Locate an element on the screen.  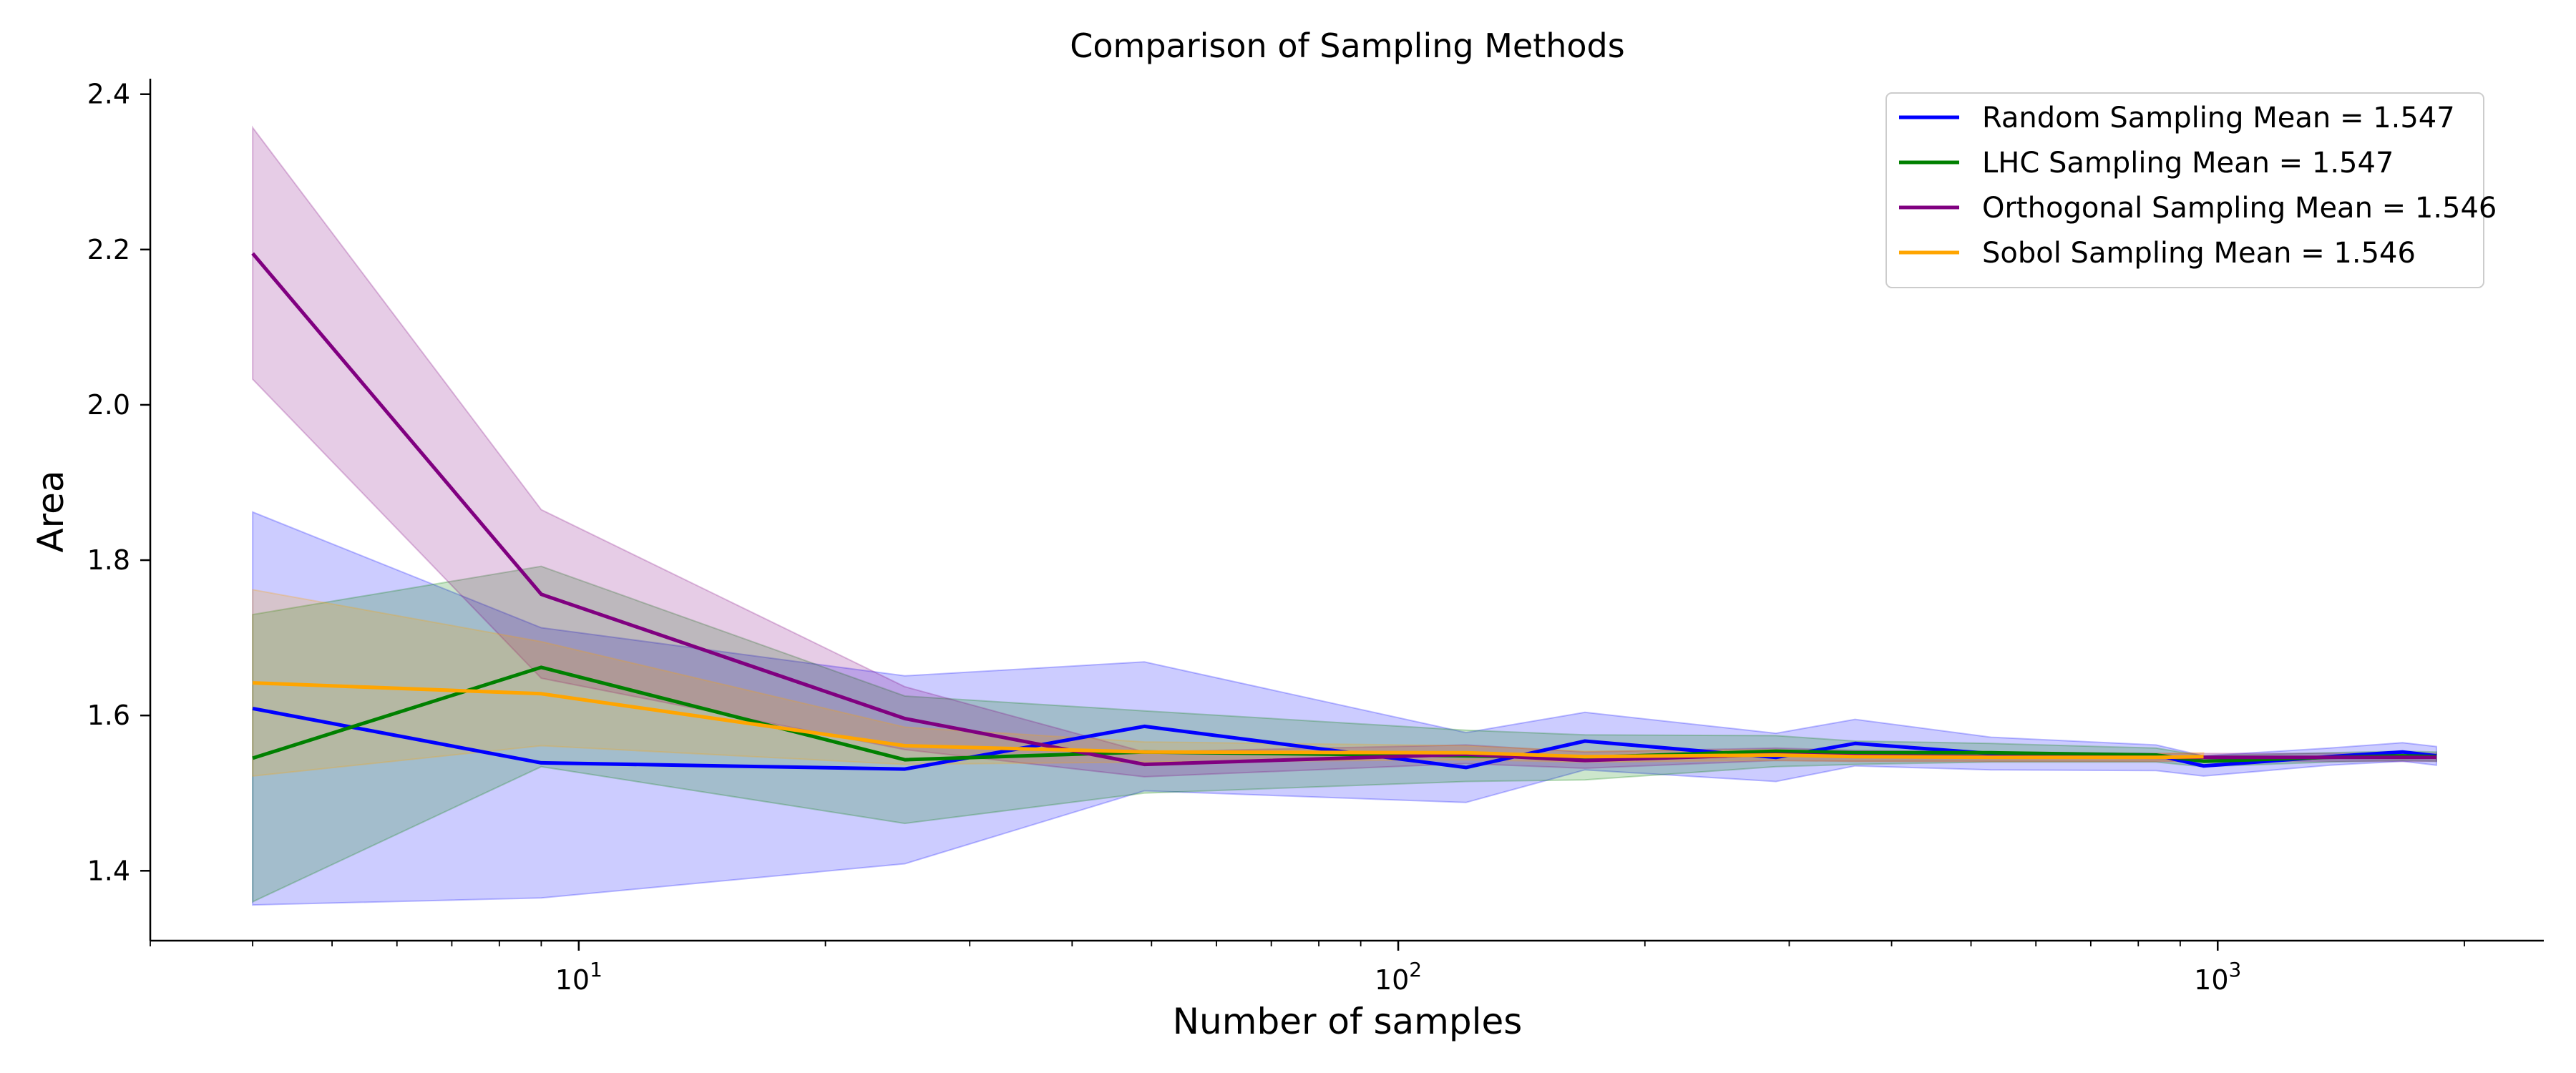
x-tick-label: 10³ is located at coordinates (2217, 977).